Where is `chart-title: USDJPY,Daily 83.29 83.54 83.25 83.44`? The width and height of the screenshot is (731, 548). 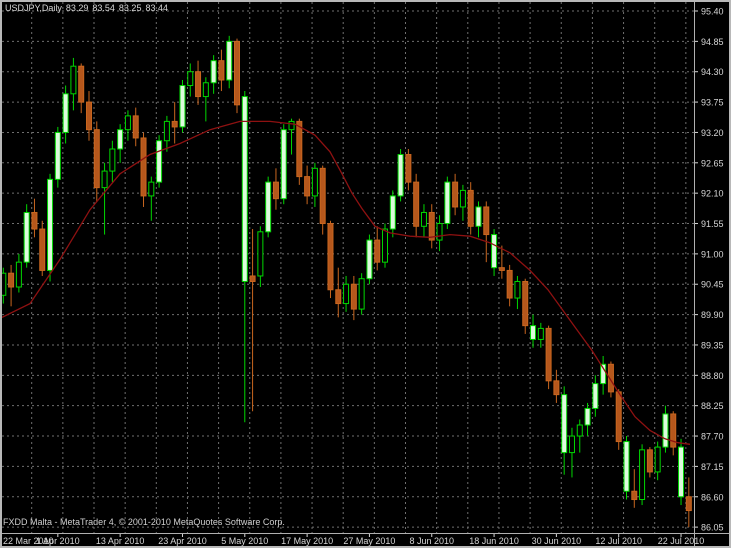 chart-title: USDJPY,Daily 83.29 83.54 83.25 83.44 is located at coordinates (88, 8).